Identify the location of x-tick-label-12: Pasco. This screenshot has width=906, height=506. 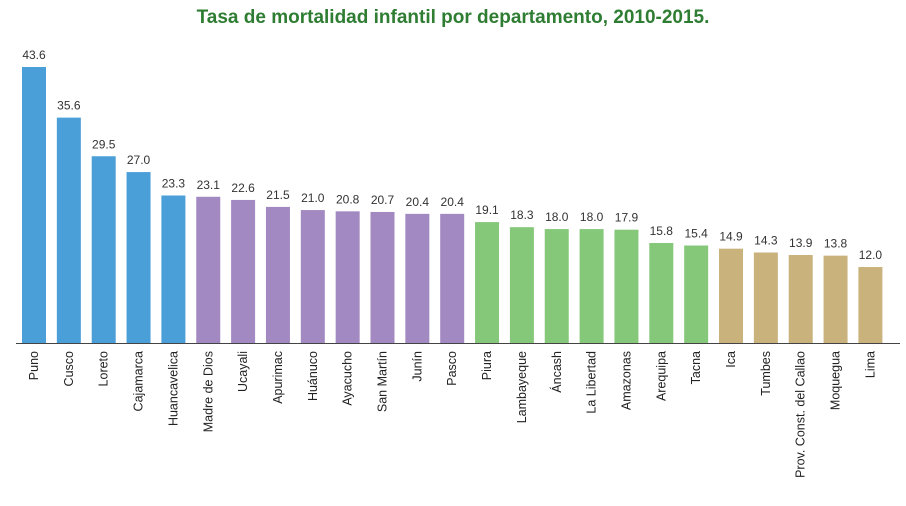
(452, 368).